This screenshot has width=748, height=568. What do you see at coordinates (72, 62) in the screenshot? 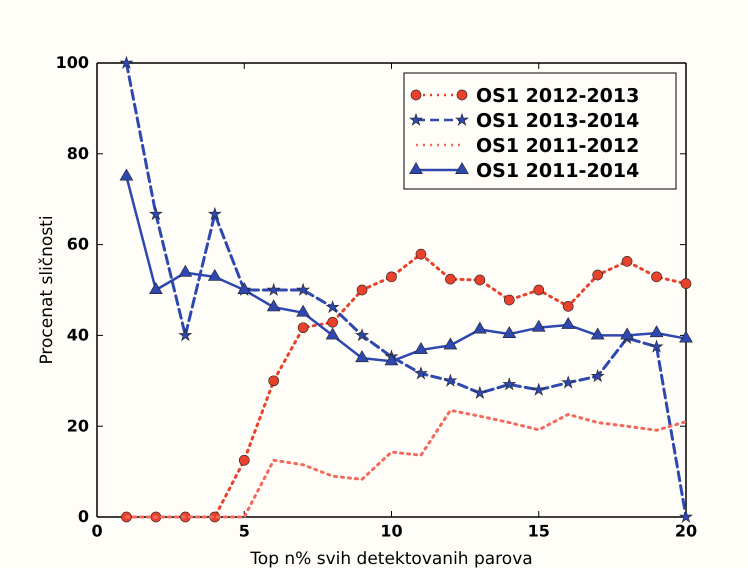
I see `y-tick-label: 100` at bounding box center [72, 62].